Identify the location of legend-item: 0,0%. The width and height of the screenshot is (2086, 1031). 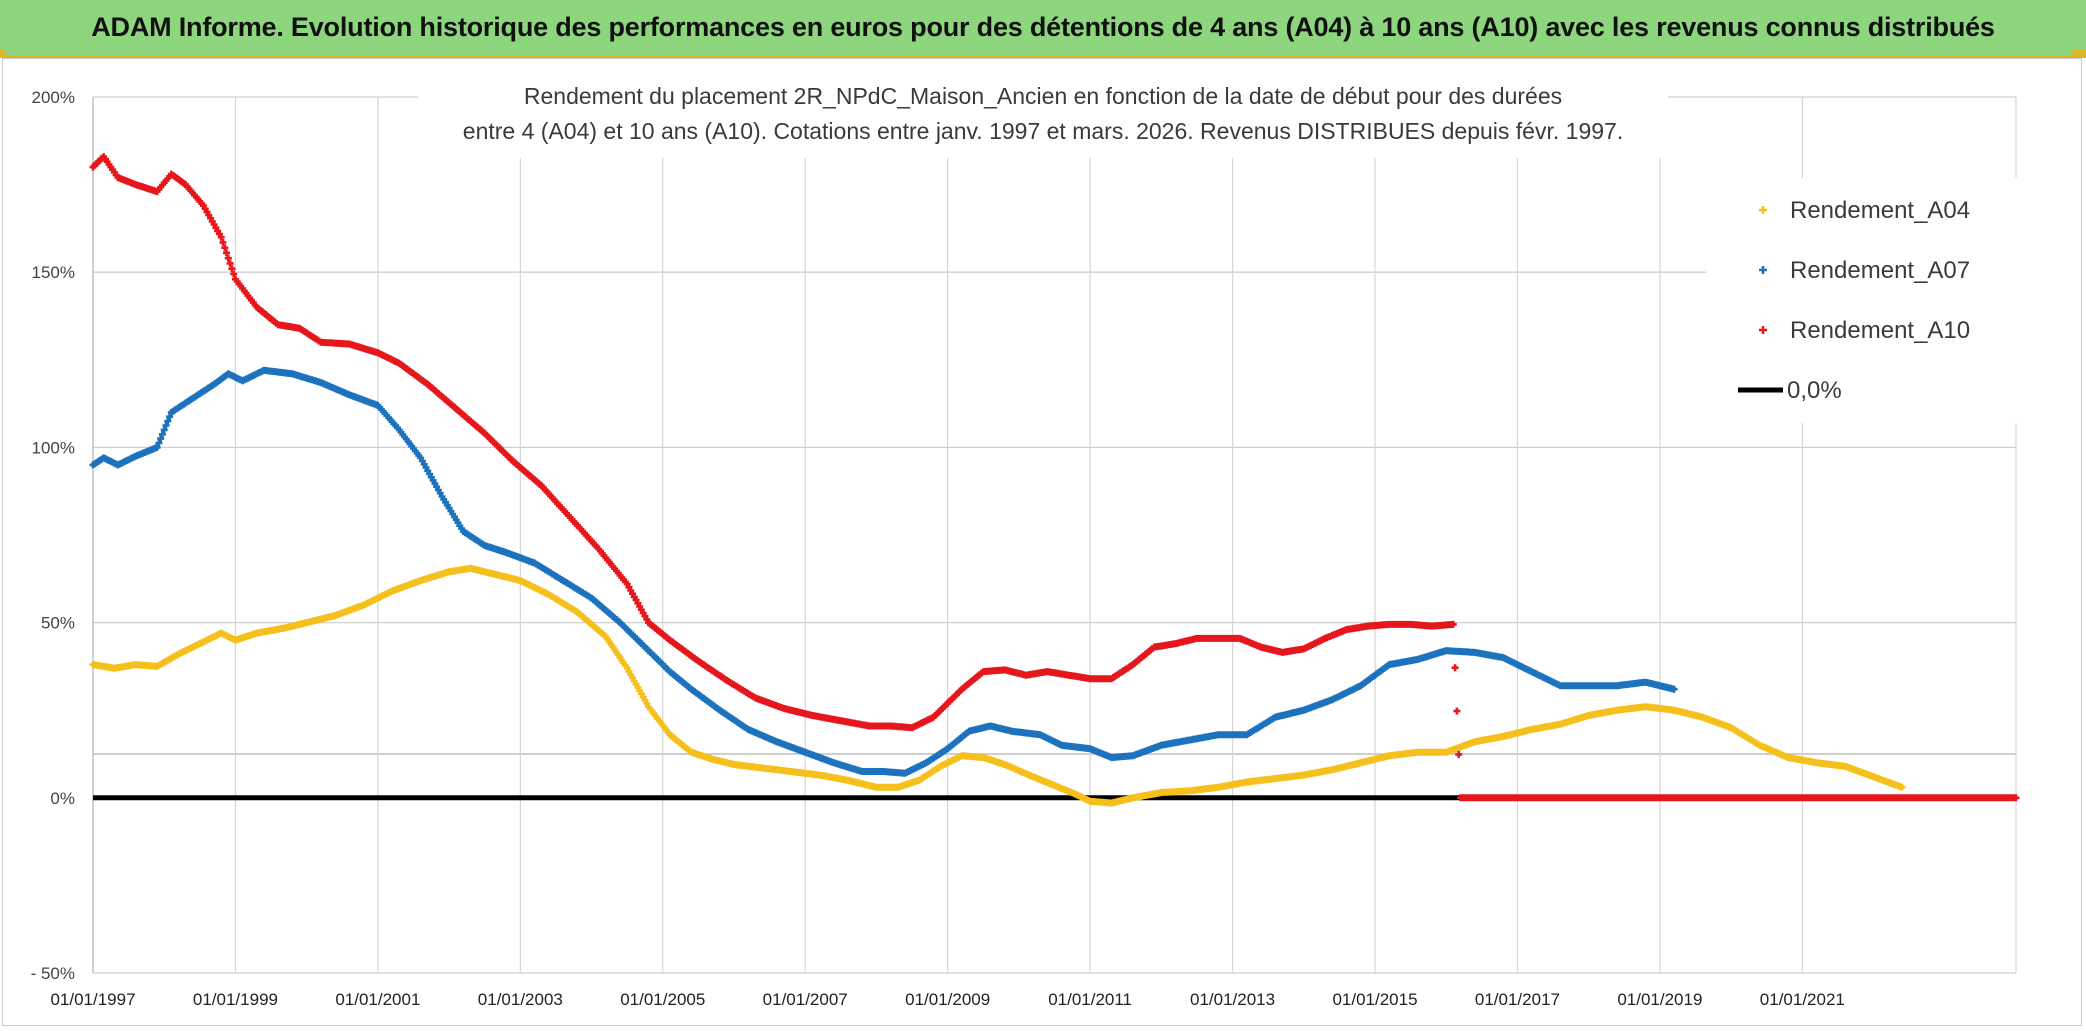
(1790, 390).